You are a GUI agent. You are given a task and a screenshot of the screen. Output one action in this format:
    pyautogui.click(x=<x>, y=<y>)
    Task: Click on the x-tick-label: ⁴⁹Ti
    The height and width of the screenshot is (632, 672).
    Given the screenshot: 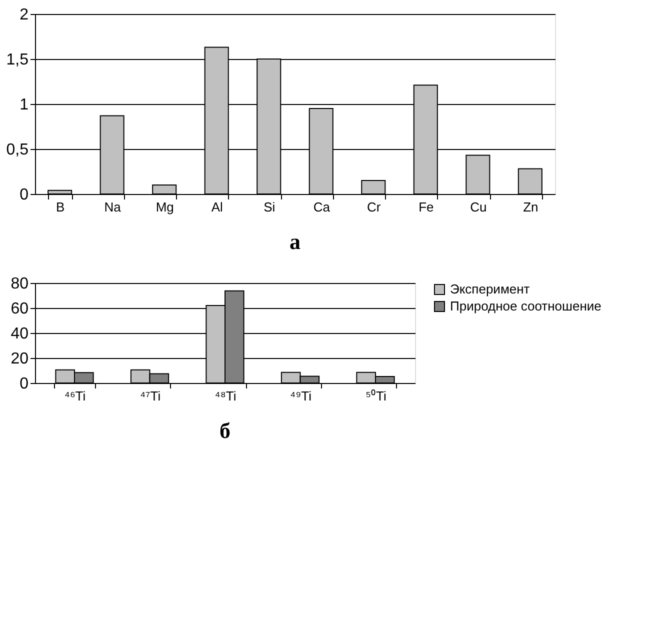 What is the action you would take?
    pyautogui.click(x=301, y=396)
    